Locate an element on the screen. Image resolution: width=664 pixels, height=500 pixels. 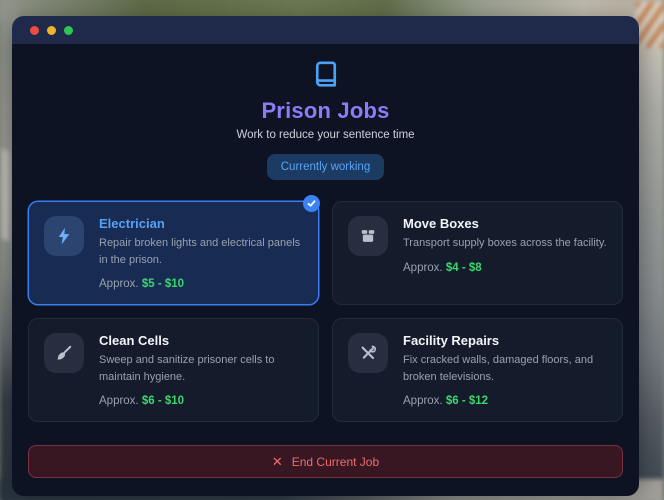
pay-range: $4 - $8 is located at coordinates (463, 267).